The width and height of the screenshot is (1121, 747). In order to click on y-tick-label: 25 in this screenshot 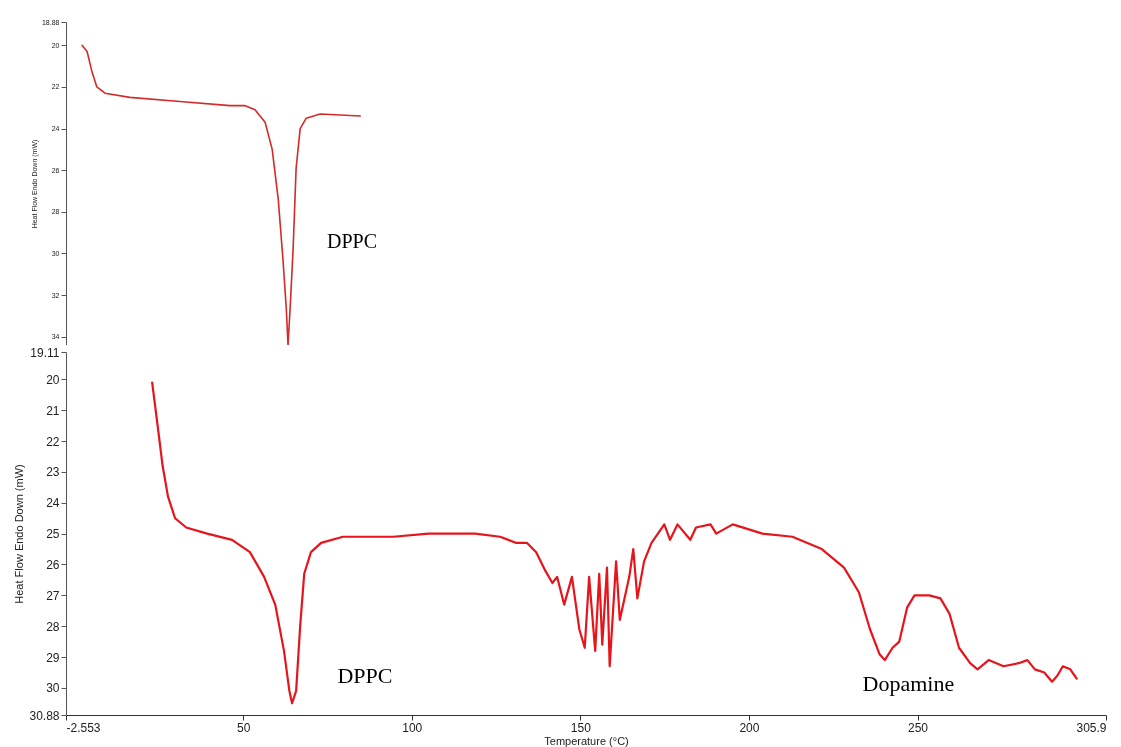, I will do `click(53, 534)`.